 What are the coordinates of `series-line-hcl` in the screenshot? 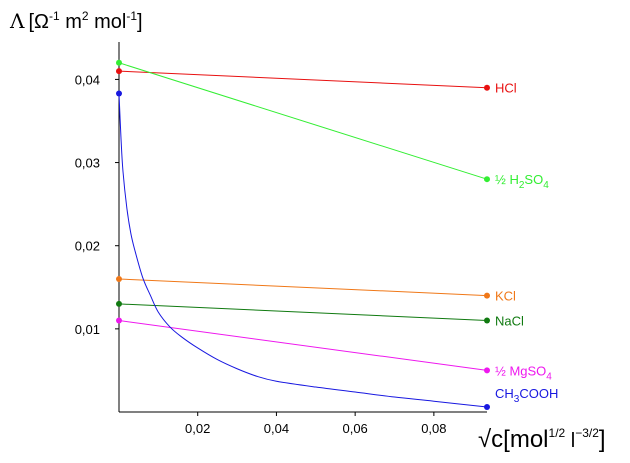 It's located at (303, 79).